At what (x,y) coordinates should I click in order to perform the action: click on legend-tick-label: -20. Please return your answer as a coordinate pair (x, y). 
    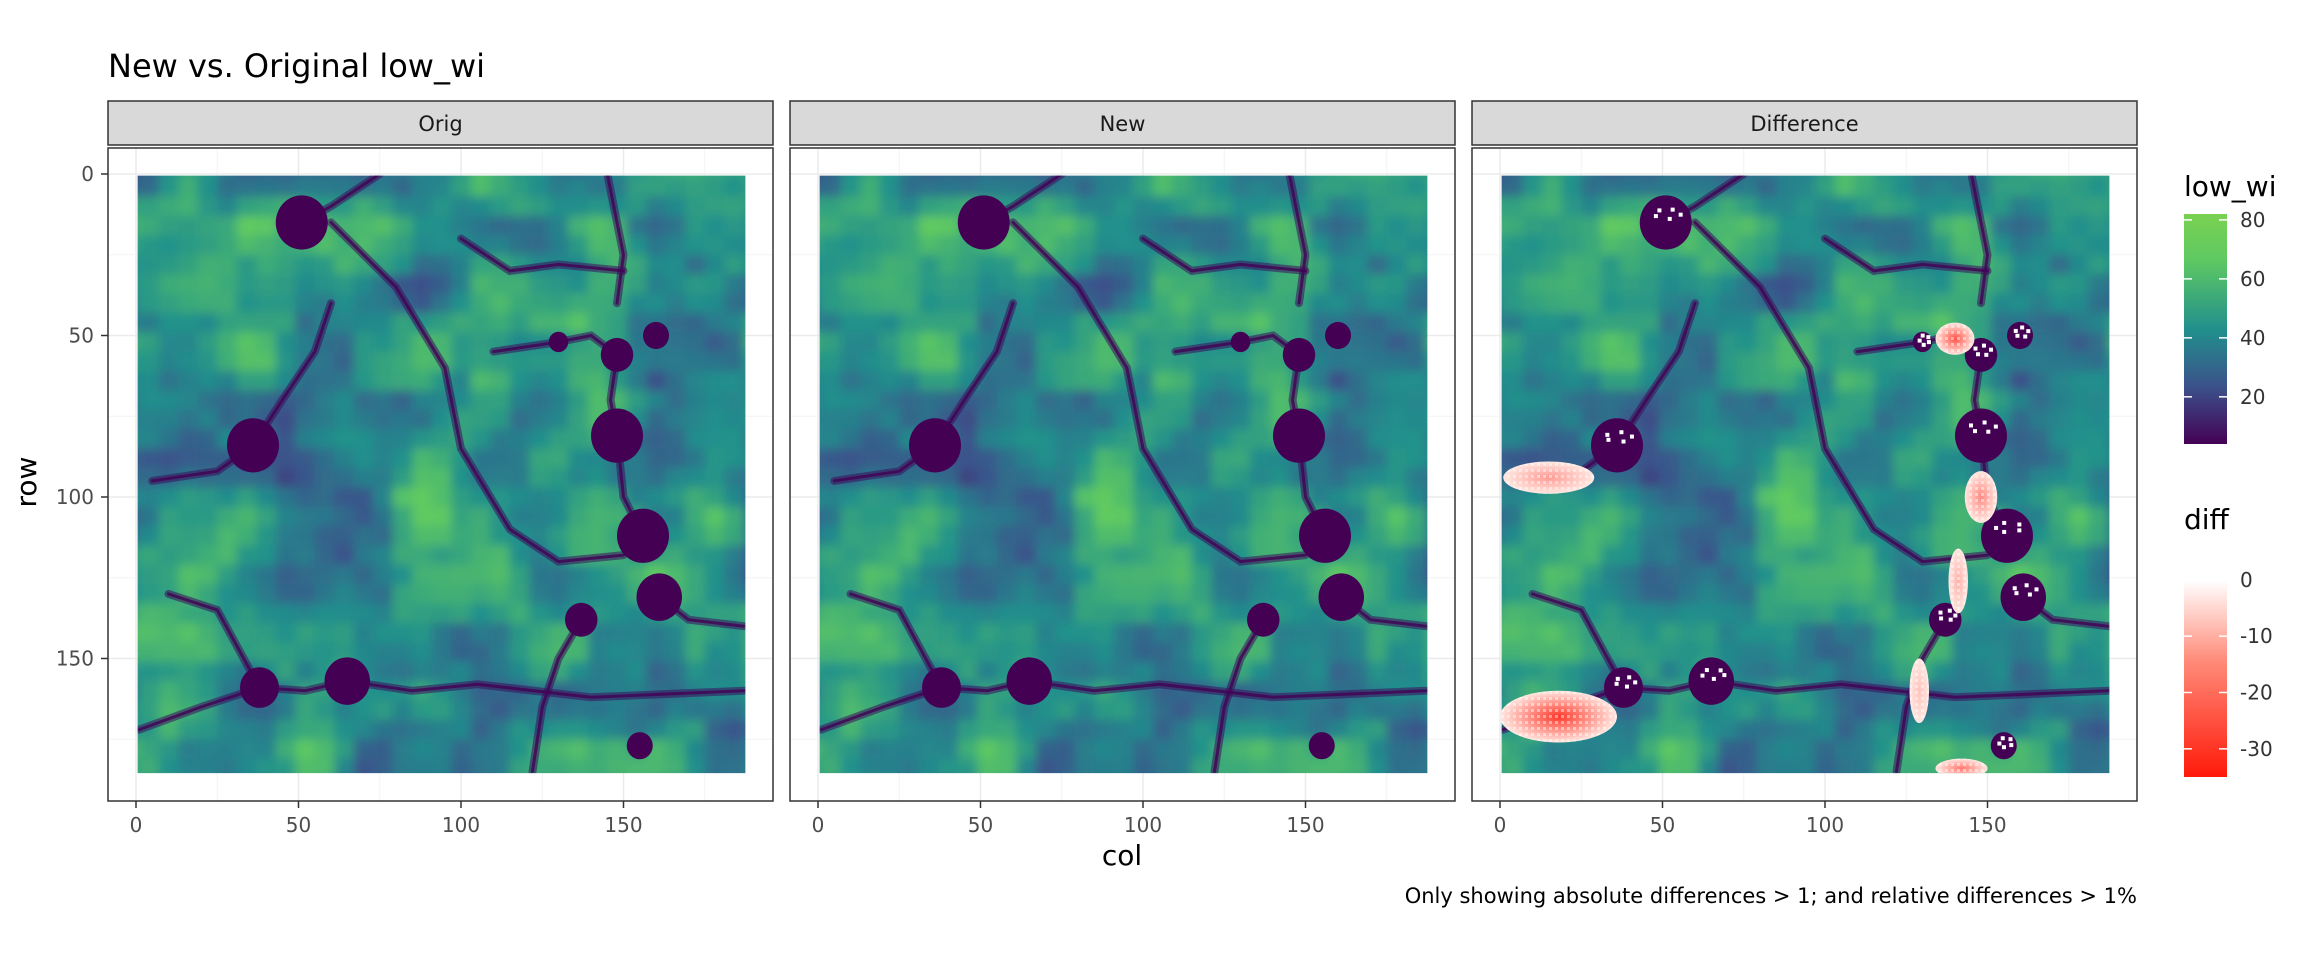
    Looking at the image, I should click on (2256, 692).